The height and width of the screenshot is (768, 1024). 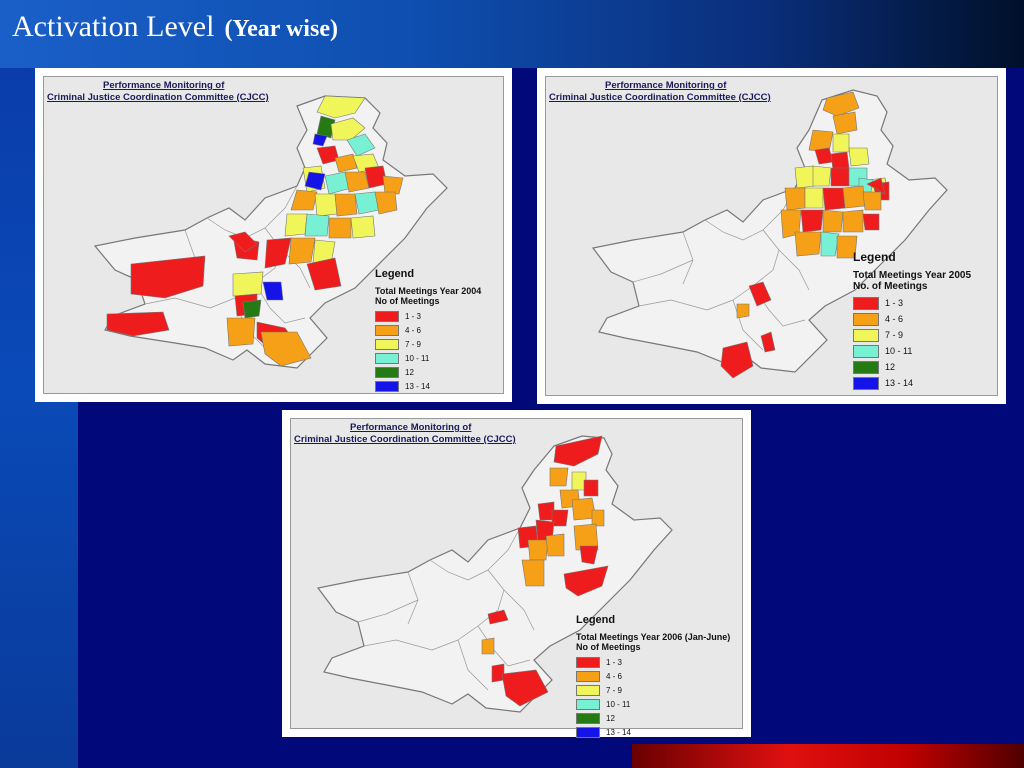 What do you see at coordinates (512, 34) in the screenshot?
I see `title-bar: Activation Level (Year wise)` at bounding box center [512, 34].